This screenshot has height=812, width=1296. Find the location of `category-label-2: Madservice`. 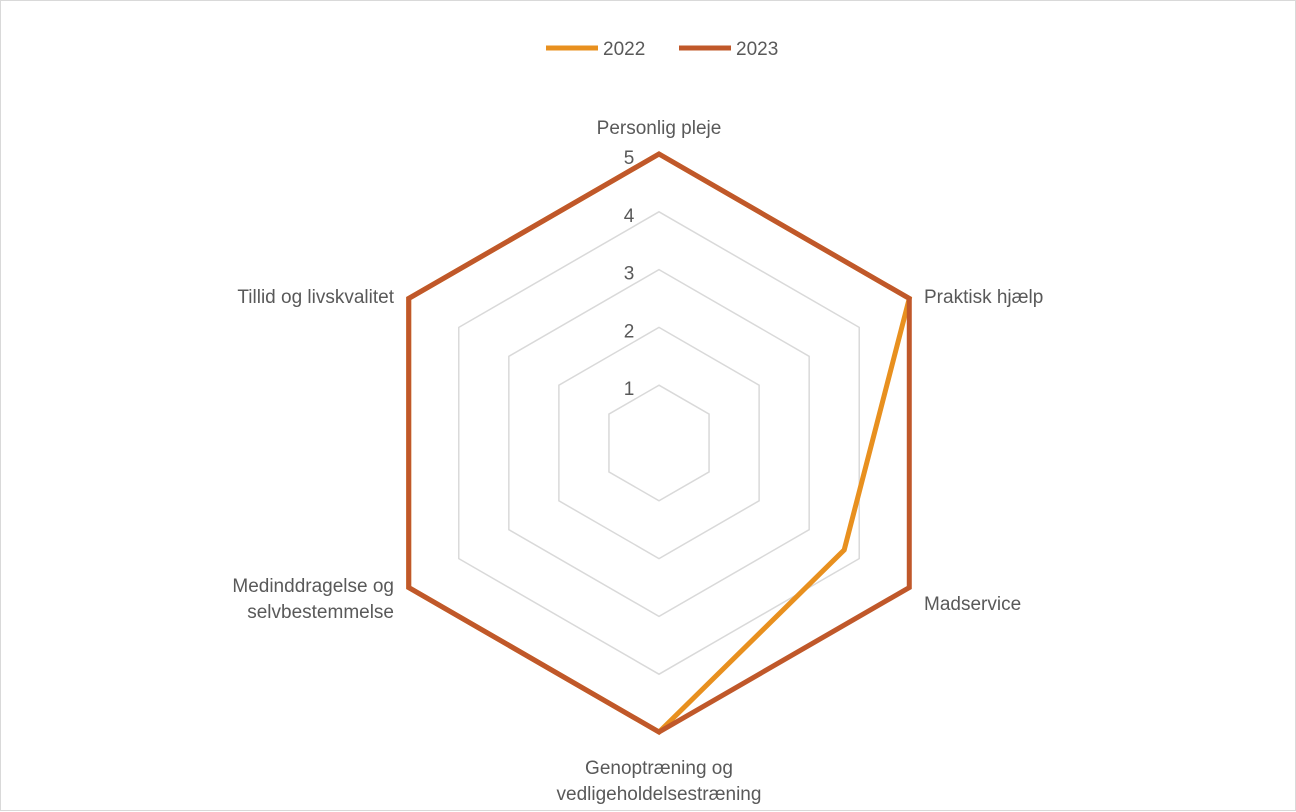

category-label-2: Madservice is located at coordinates (972, 604).